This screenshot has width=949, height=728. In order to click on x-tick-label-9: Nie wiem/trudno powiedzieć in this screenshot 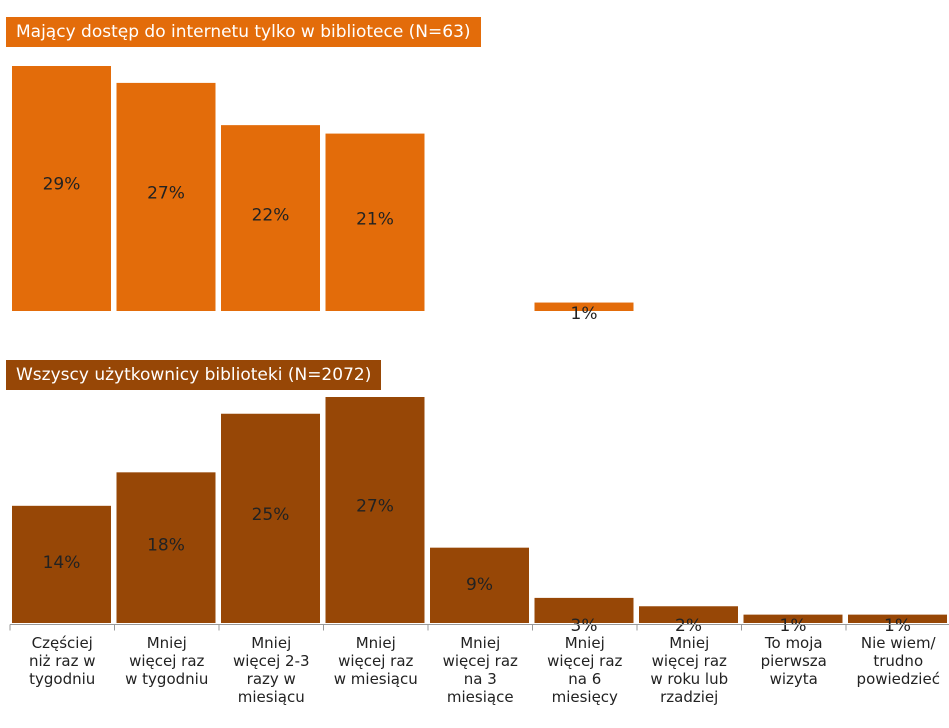, I will do `click(898, 661)`.